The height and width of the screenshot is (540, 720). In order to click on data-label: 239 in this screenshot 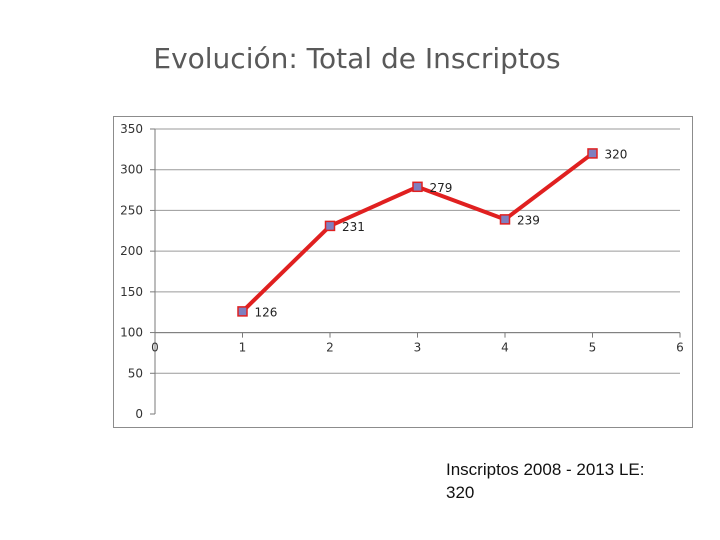, I will do `click(528, 220)`.